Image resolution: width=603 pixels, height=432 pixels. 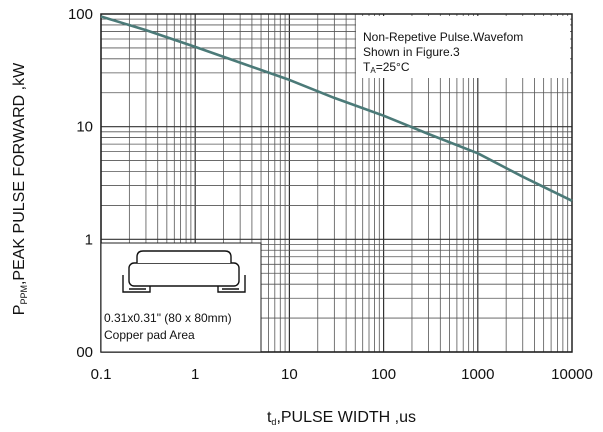 What do you see at coordinates (84, 352) in the screenshot?
I see `y-tick-label: 00` at bounding box center [84, 352].